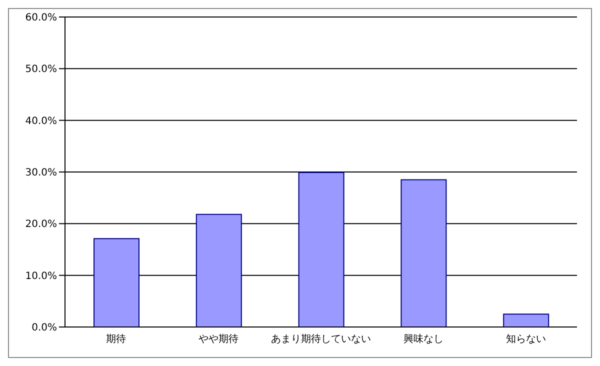  What do you see at coordinates (44, 328) in the screenshot?
I see `y-tick-label: 0.0%` at bounding box center [44, 328].